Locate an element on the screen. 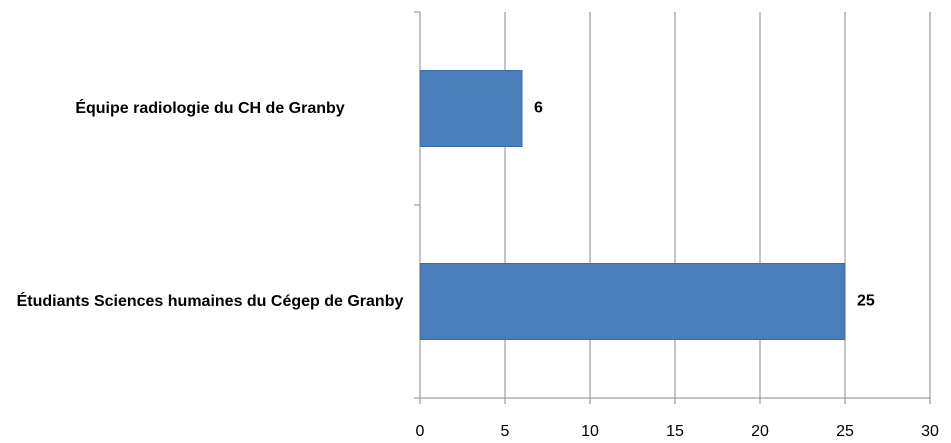 The height and width of the screenshot is (443, 951). x-tick-label: 10 is located at coordinates (590, 431).